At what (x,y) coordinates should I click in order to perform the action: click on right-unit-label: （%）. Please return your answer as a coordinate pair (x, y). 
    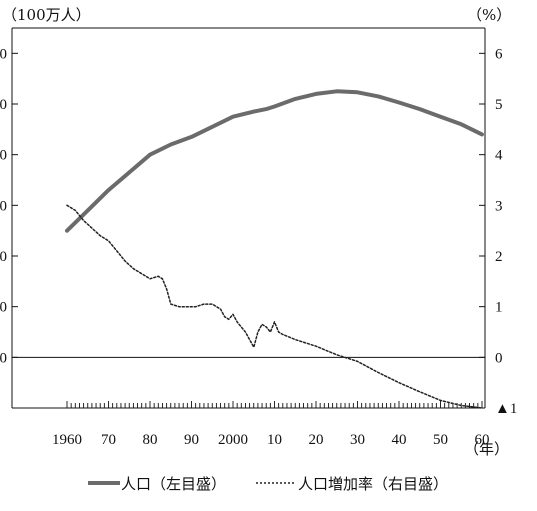
    Looking at the image, I should click on (489, 15).